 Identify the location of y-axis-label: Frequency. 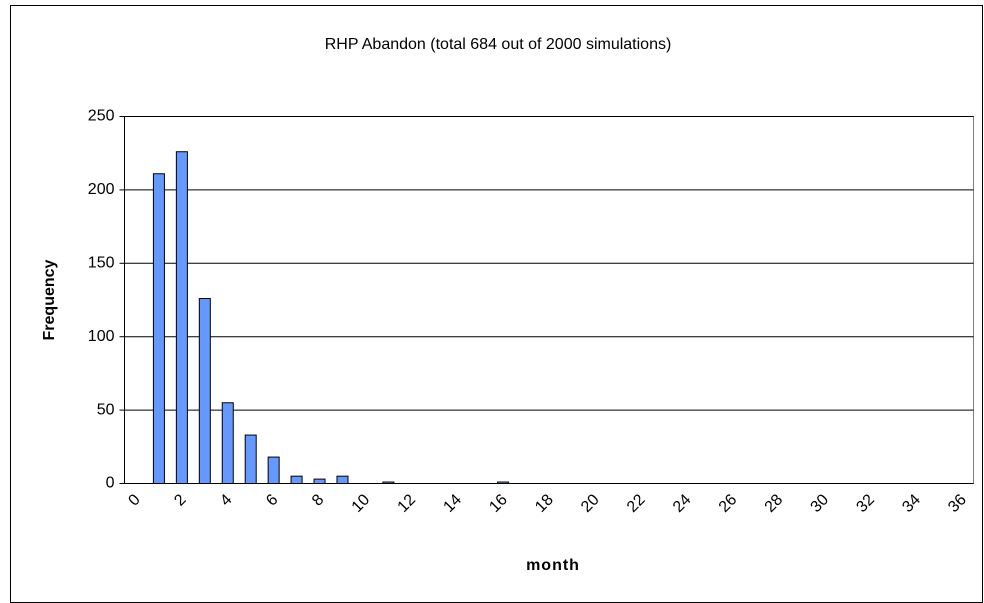
(49, 299).